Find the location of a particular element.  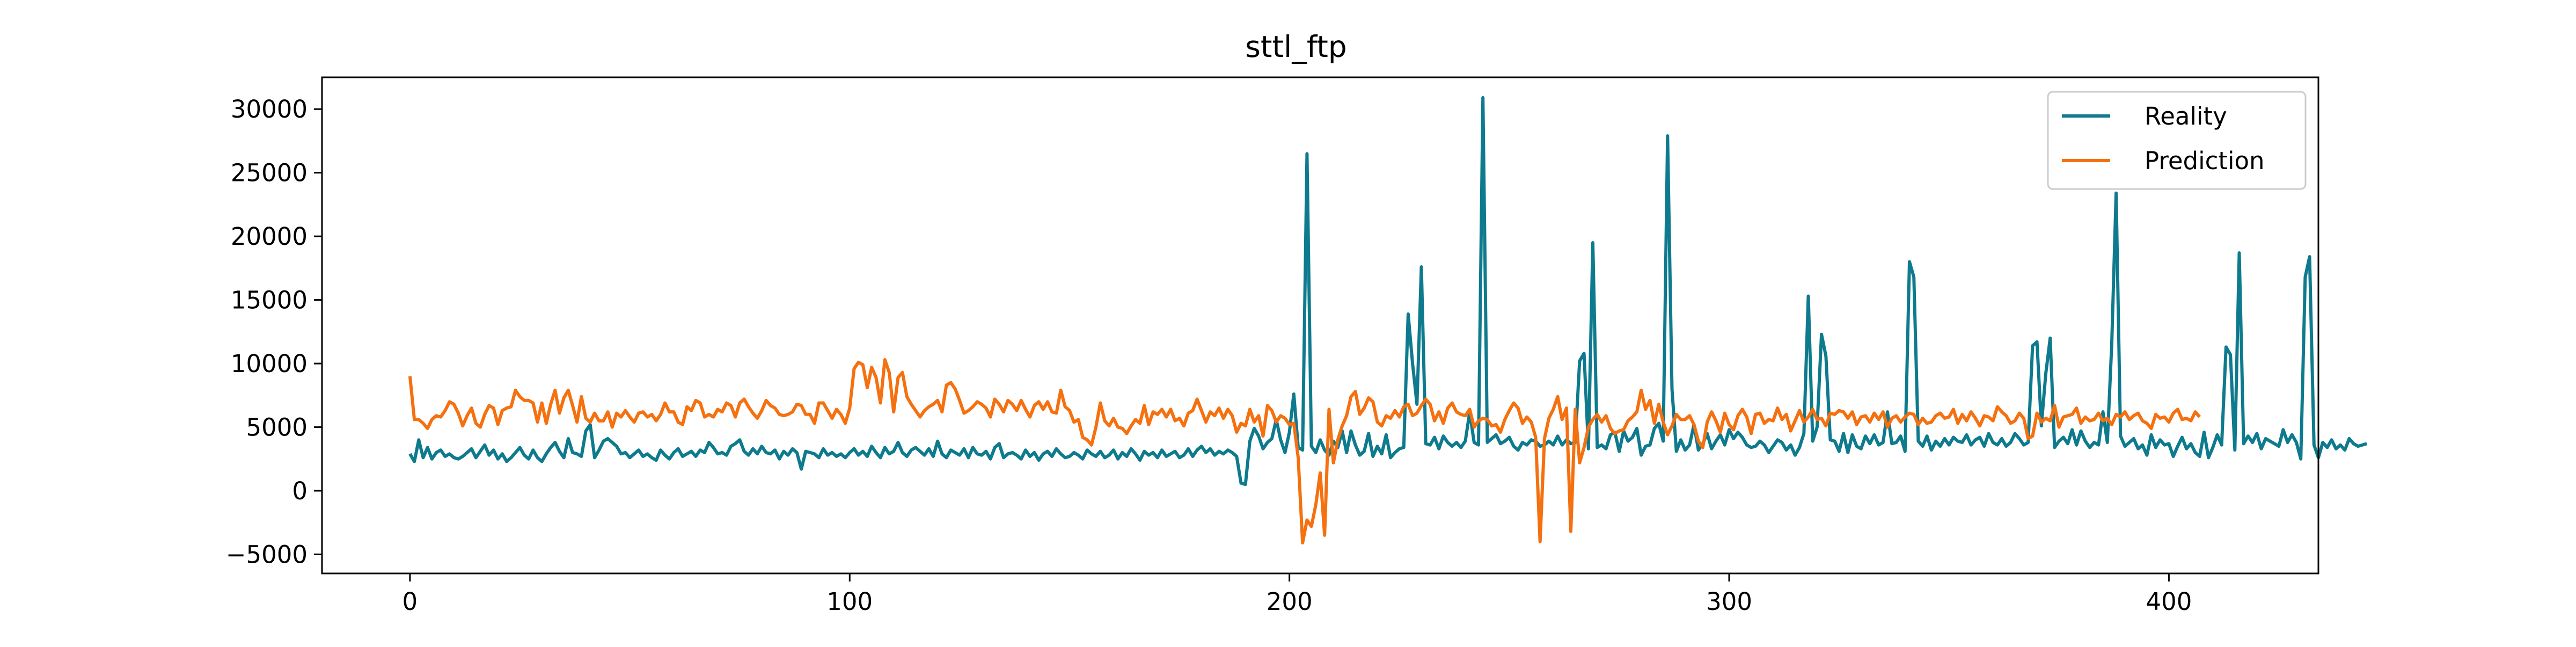

y-tick-label: 15000 is located at coordinates (269, 300).